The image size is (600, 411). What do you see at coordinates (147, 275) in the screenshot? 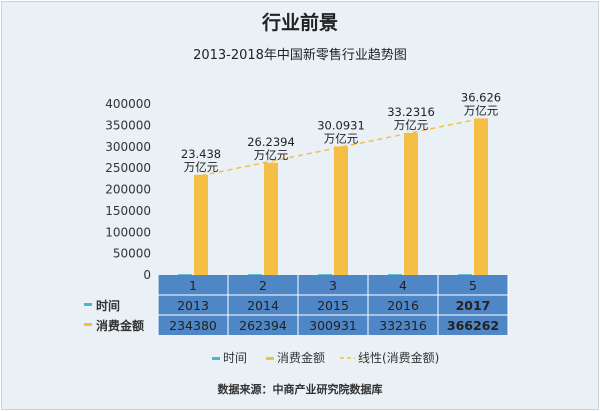
I see `y-tick-label-0: 0` at bounding box center [147, 275].